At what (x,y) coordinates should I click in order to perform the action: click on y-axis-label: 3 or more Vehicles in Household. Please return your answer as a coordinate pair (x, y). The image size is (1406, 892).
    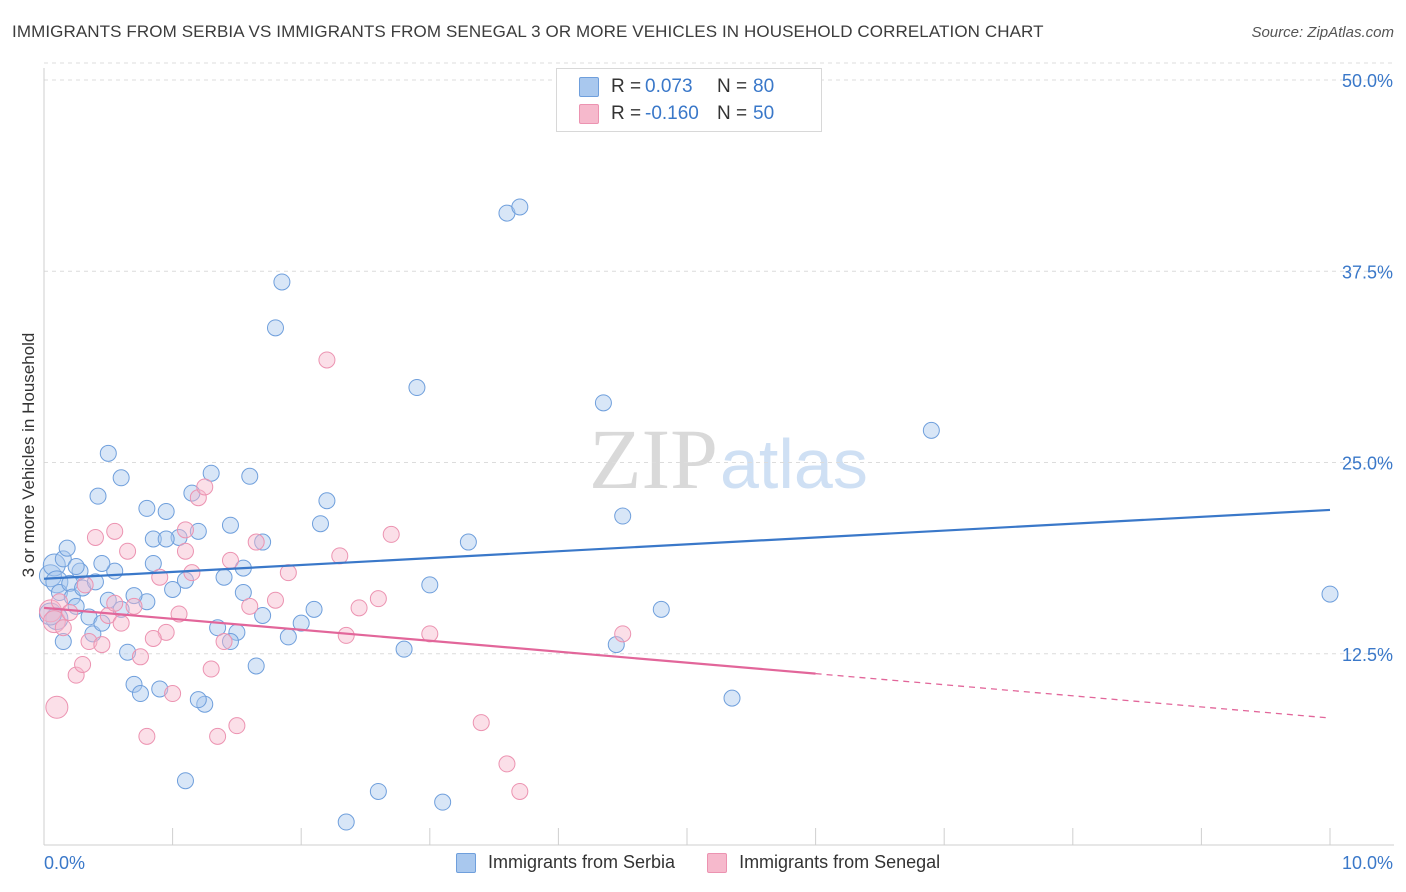
    Looking at the image, I should click on (28, 455).